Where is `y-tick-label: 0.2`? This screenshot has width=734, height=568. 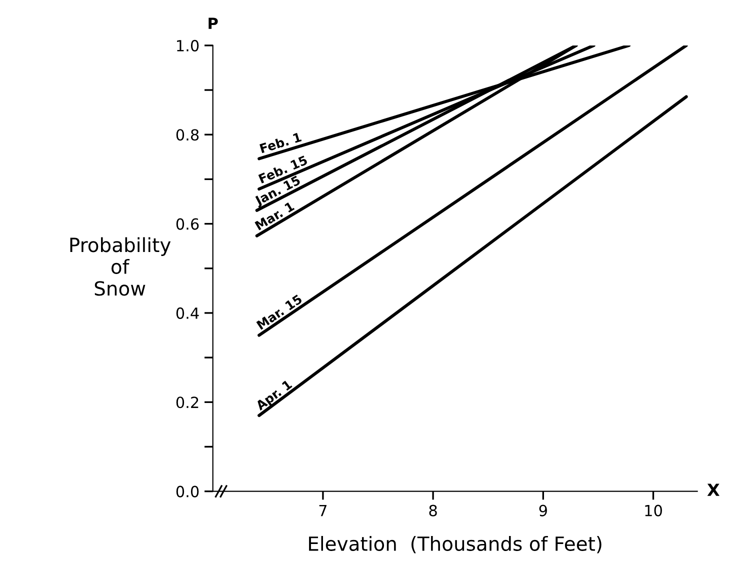
y-tick-label: 0.2 is located at coordinates (187, 402).